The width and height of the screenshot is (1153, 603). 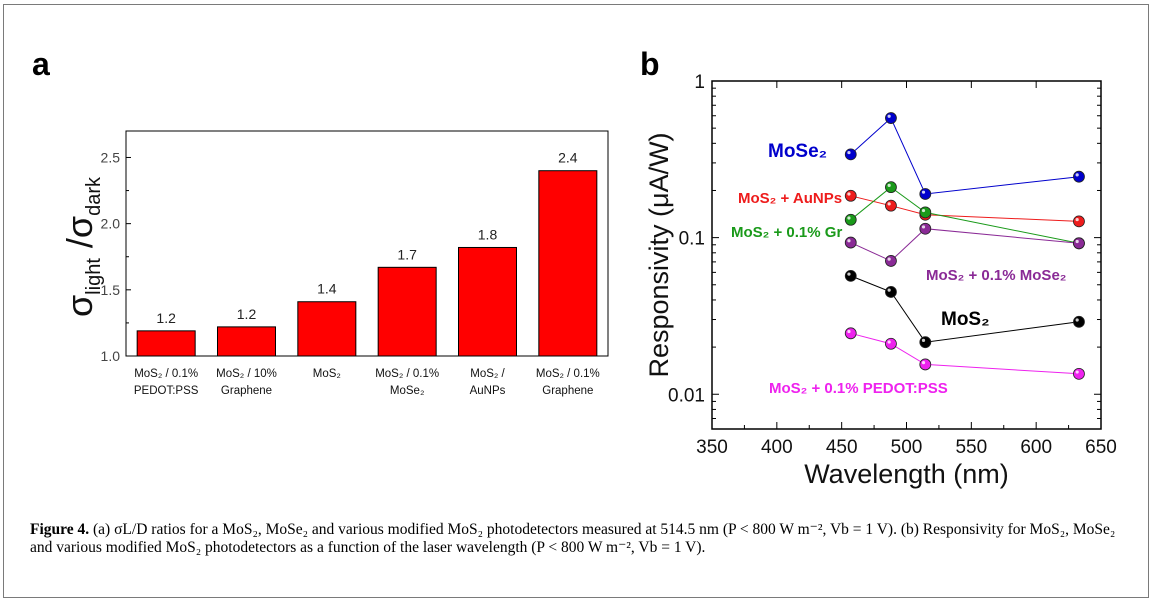 I want to click on panel-b-series-label-0: MoSe₂, so click(x=797, y=151).